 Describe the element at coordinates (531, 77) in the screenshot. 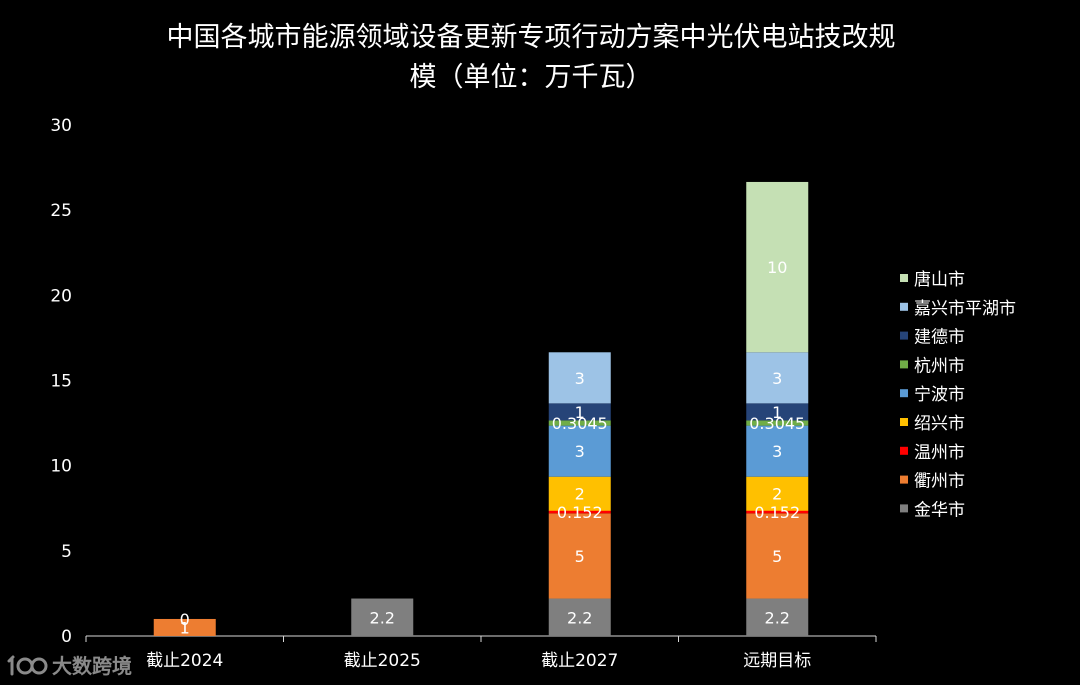

I see `chart-title-line-2: 模（单位：万千瓦）` at that location.